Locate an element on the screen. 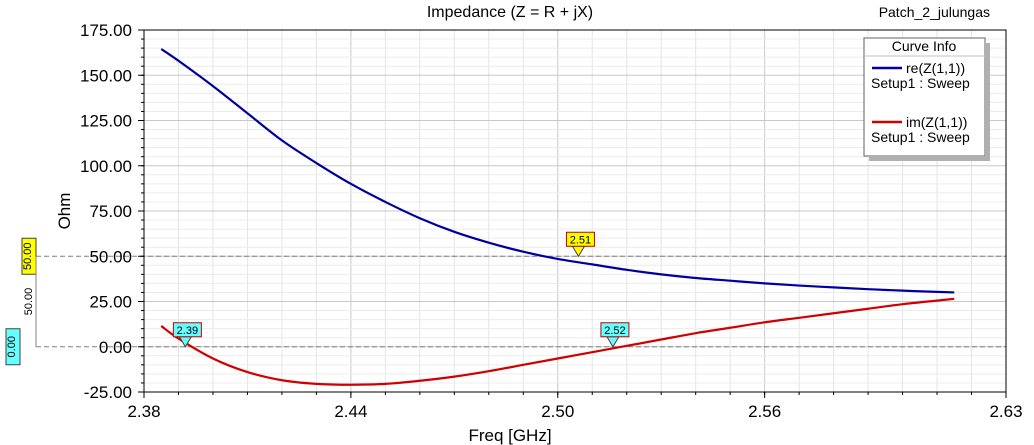  reference-tag is located at coordinates (13, 347).